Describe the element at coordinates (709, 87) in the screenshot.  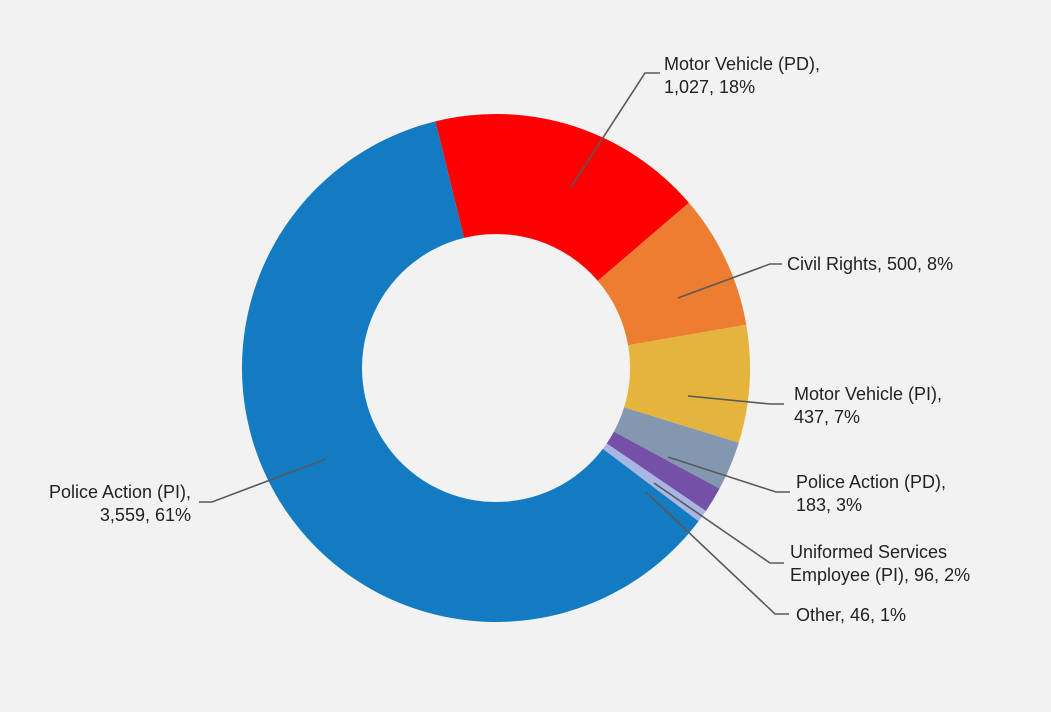
I see `data-label-line: 1,027, 18%` at that location.